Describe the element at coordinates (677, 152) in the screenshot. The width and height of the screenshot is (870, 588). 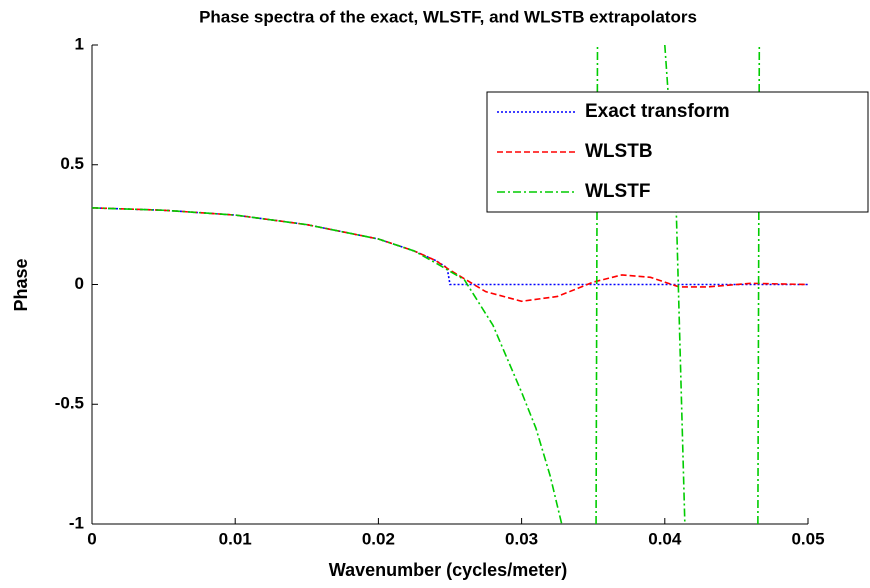
I see `legend: Exact transform WLSTB WLSTF` at that location.